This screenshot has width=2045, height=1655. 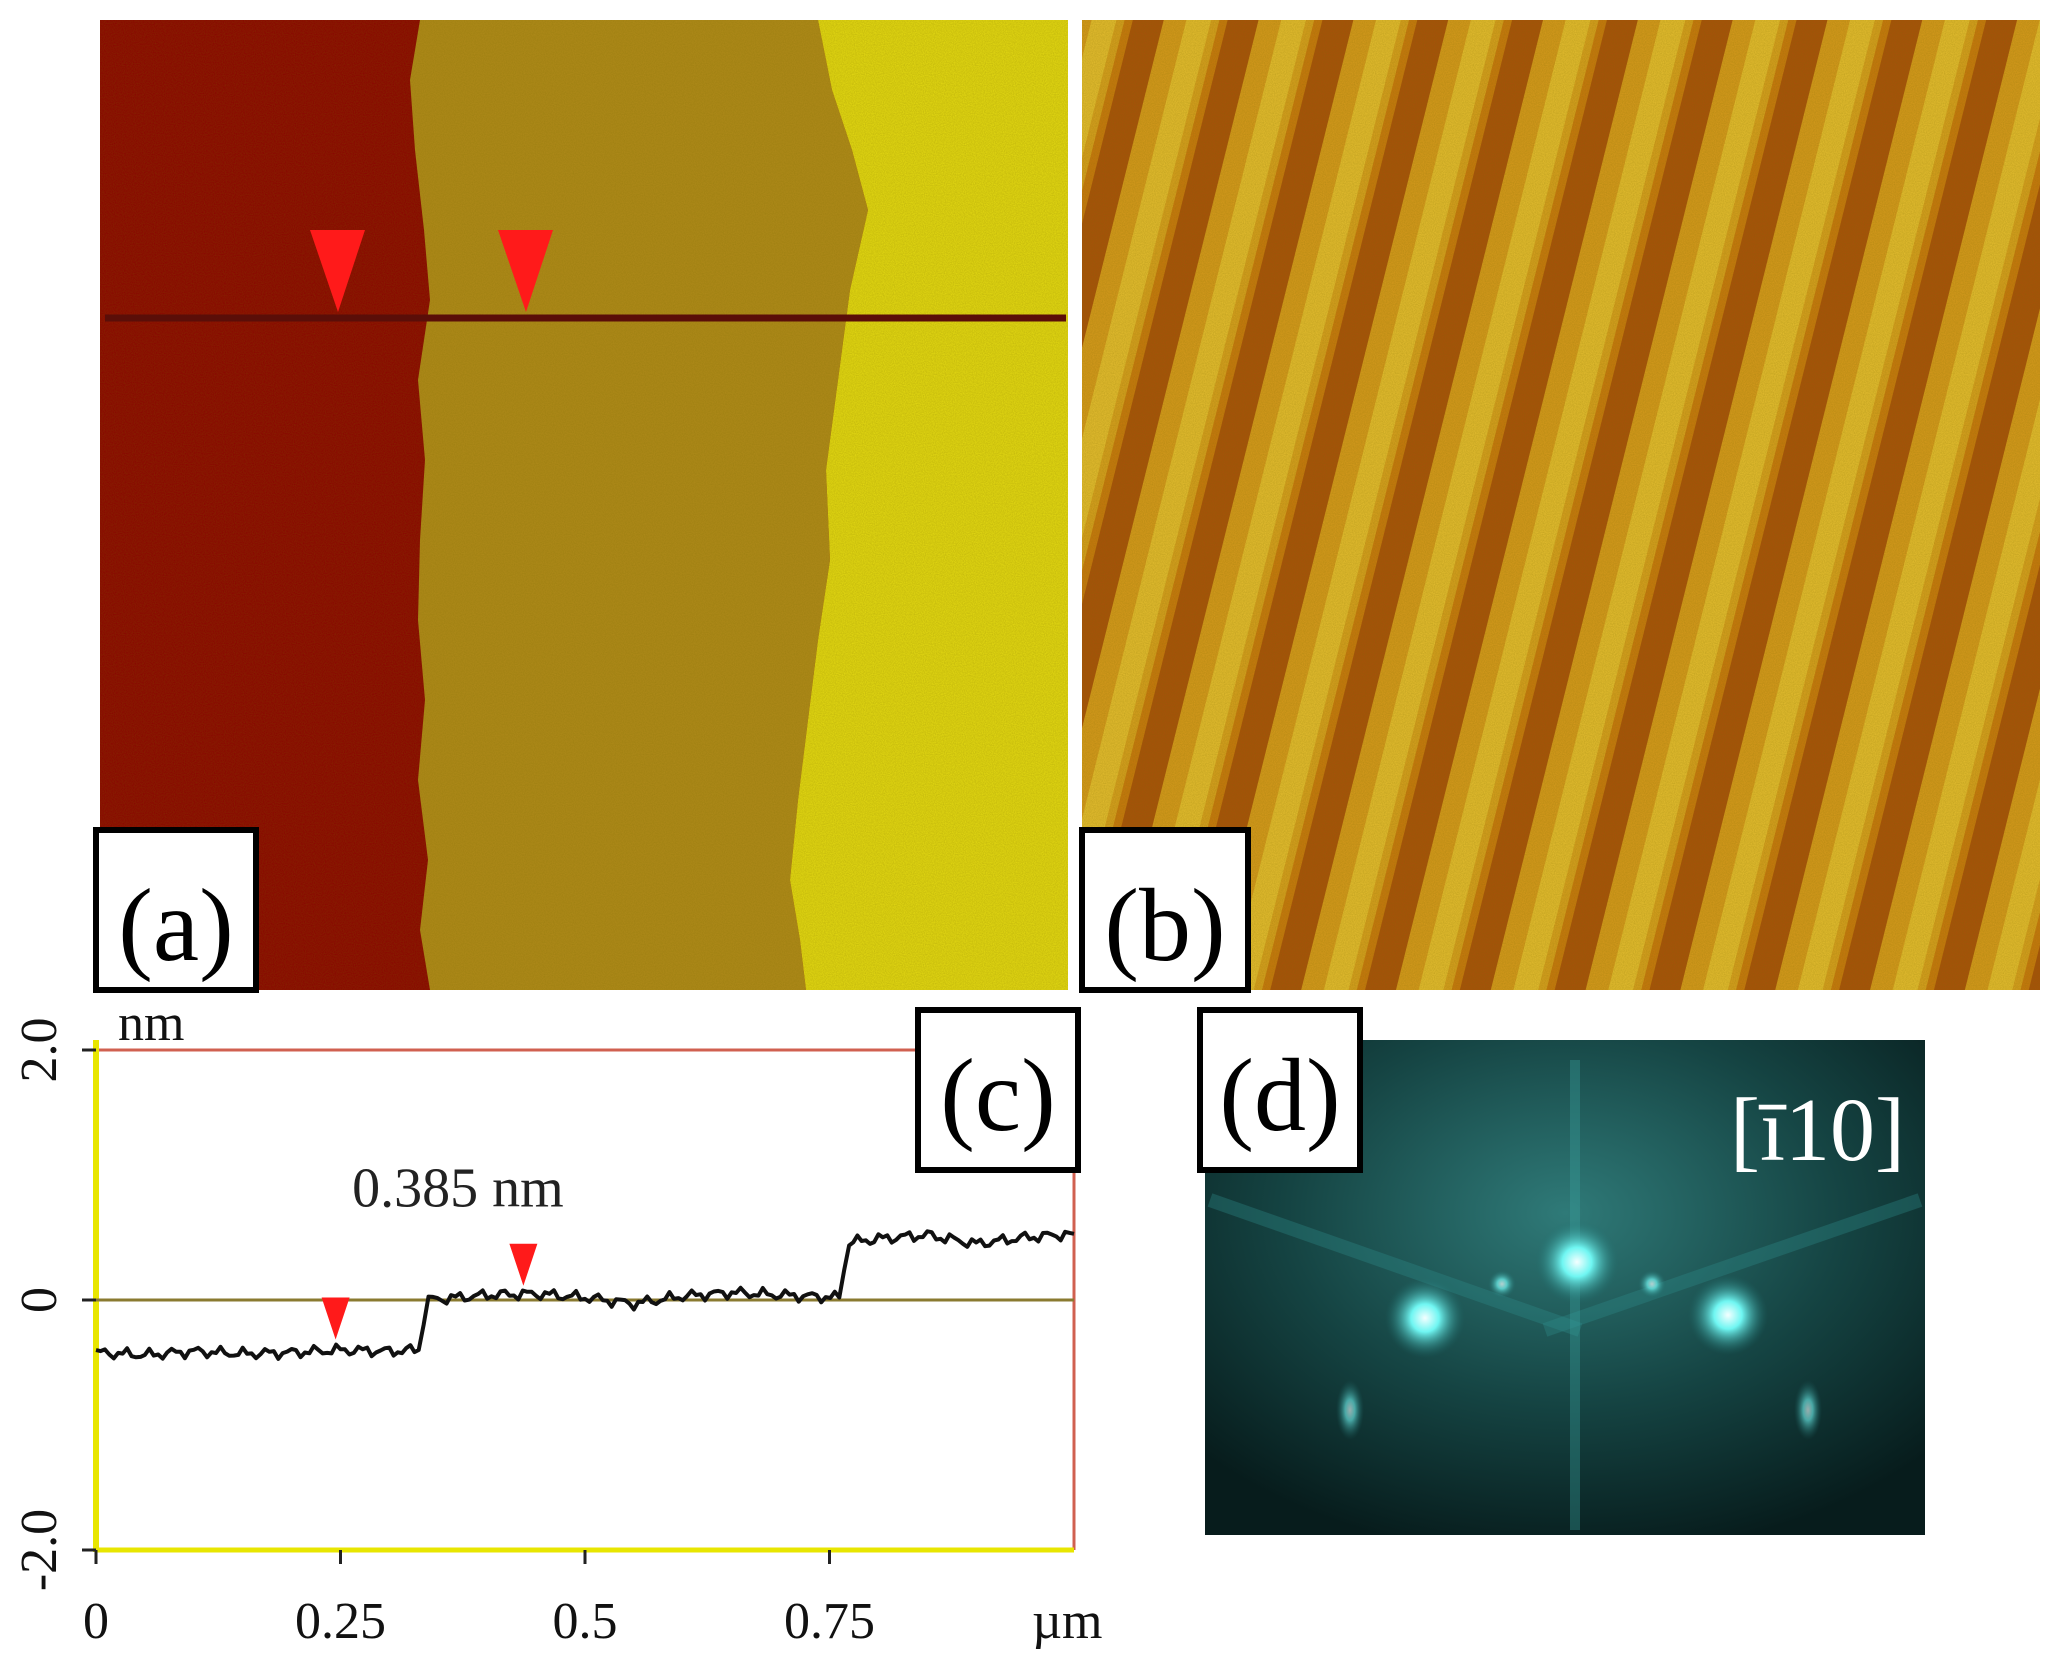 I want to click on zone-axis-label: [ī10], so click(x=1817, y=1130).